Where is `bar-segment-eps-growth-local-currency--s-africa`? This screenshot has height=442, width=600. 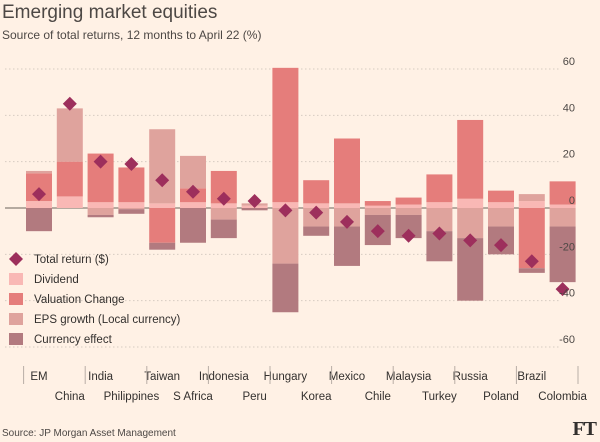
bar-segment-eps-growth-local-currency--s-africa is located at coordinates (193, 172).